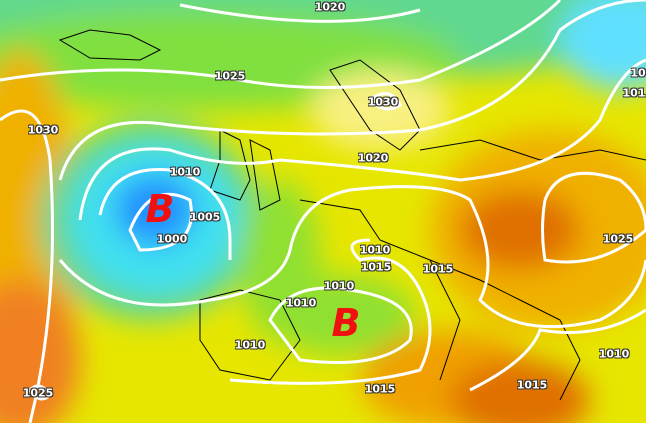 This screenshot has width=646, height=423. Describe the element at coordinates (205, 217) in the screenshot. I see `isobar-label: 1005` at that location.